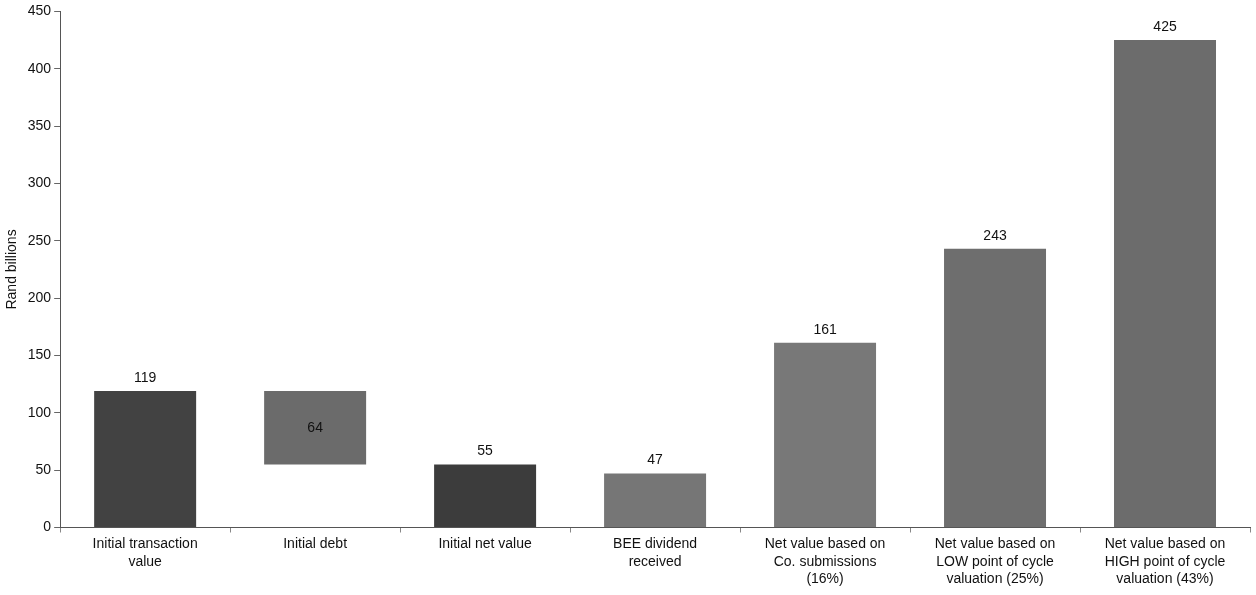 Image resolution: width=1256 pixels, height=595 pixels. I want to click on x-tick-label: Net value based on HIGH point of cycle valuation (43%), so click(1165, 561).